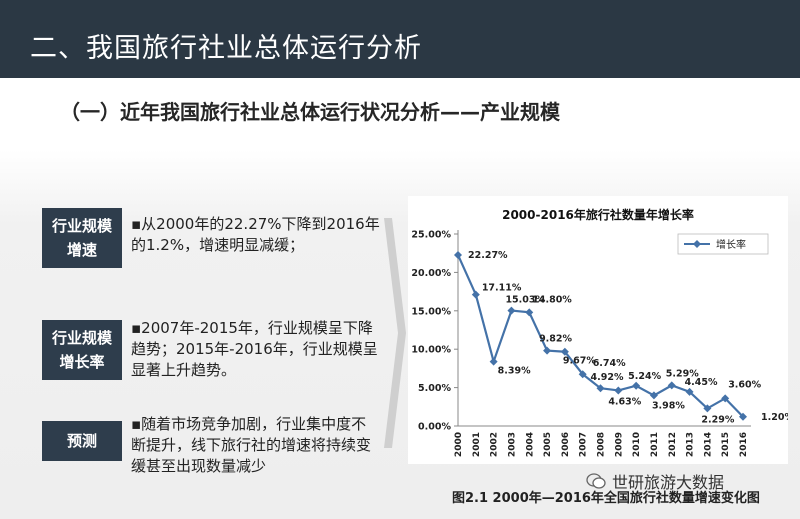 The image size is (800, 519). Describe the element at coordinates (548, 444) in the screenshot. I see `x-tick-label: 2005` at that location.